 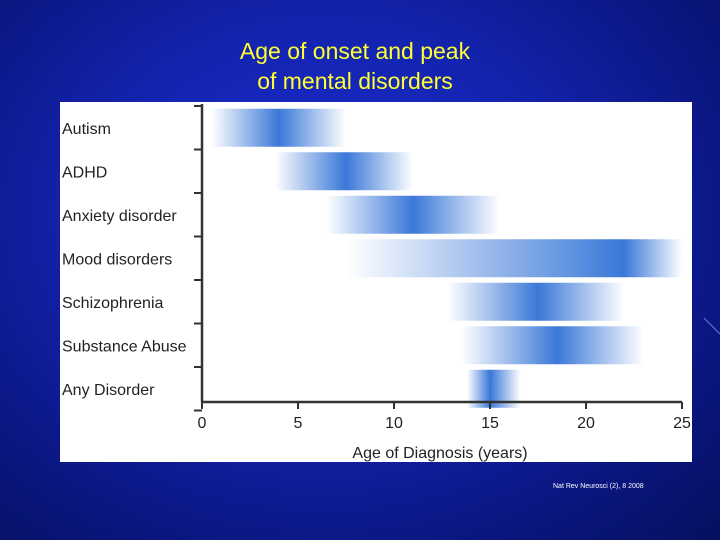 I want to click on x-tick-label: 25, so click(x=682, y=423).